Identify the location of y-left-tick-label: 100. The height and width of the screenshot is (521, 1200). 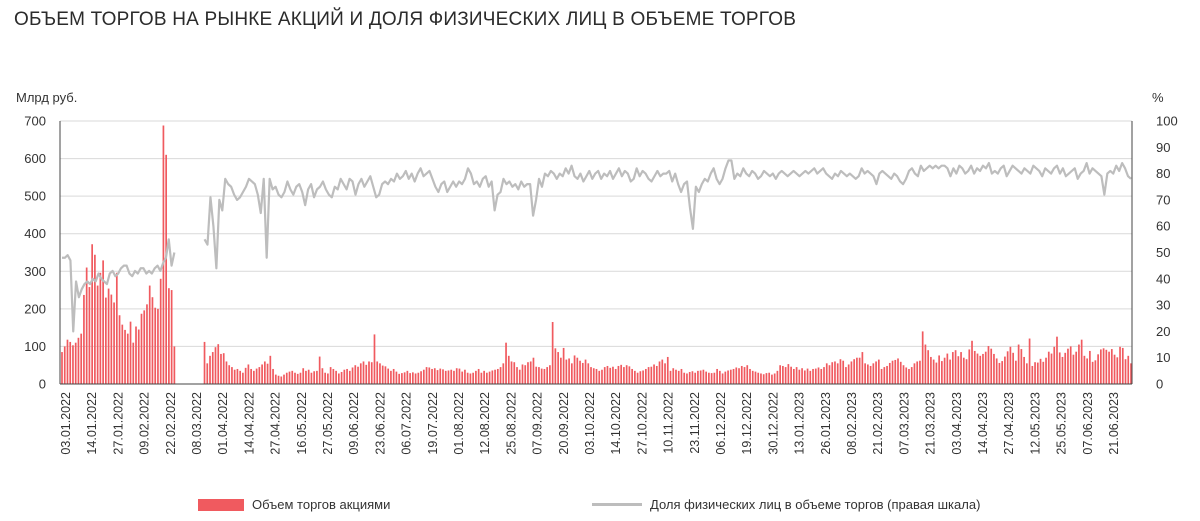
(35, 346).